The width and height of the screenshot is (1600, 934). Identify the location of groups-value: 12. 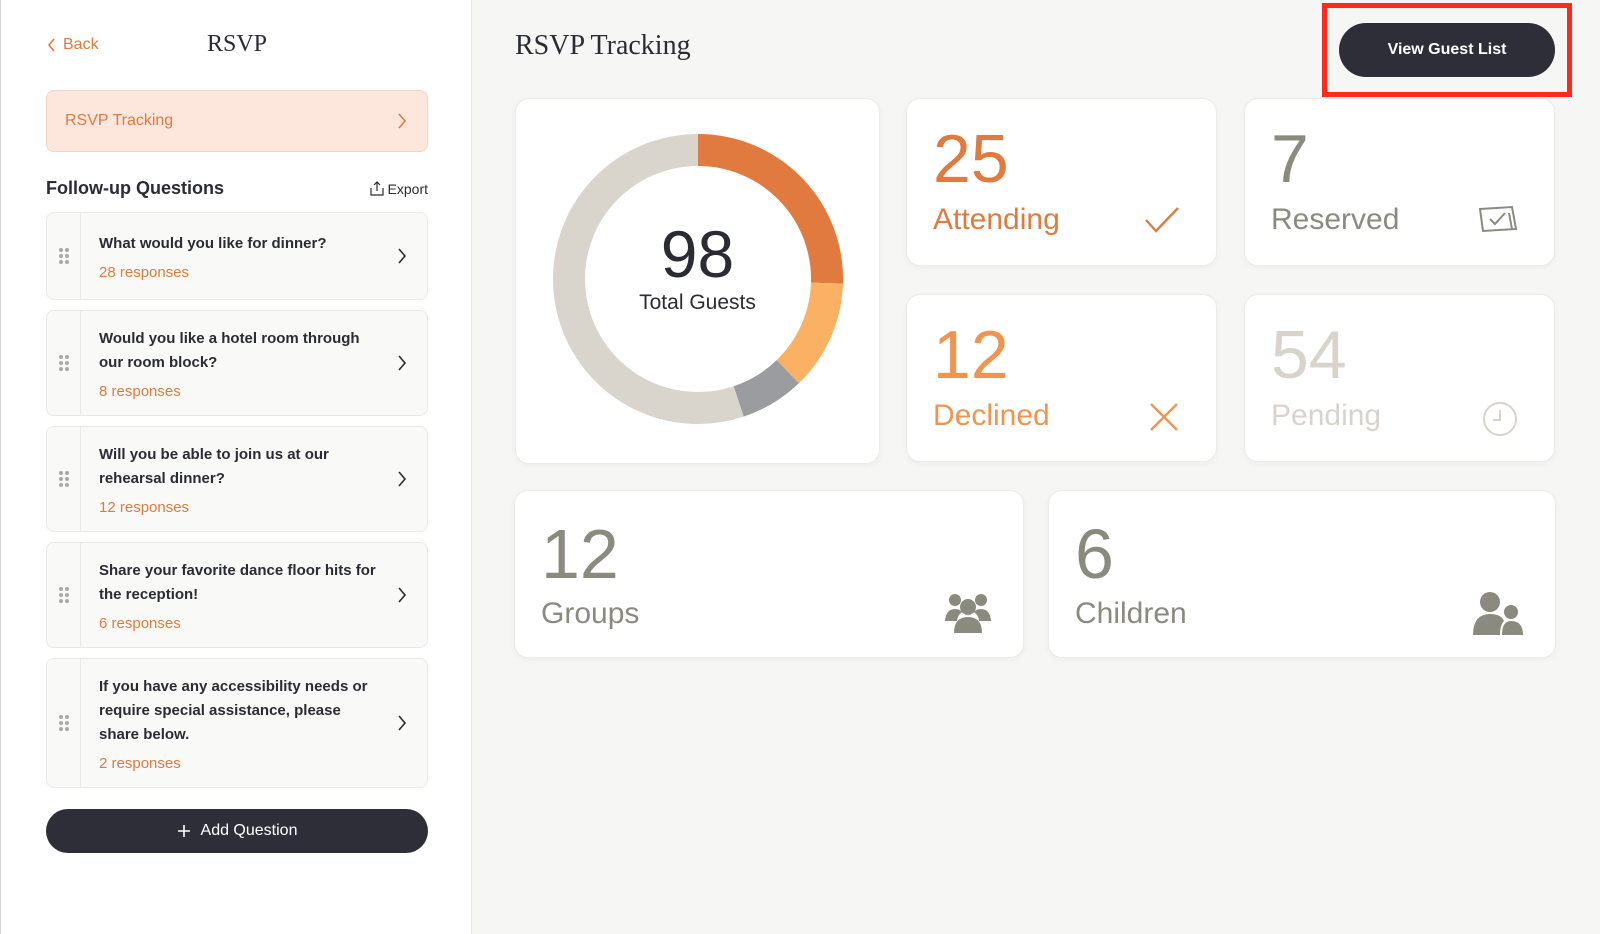
(580, 554).